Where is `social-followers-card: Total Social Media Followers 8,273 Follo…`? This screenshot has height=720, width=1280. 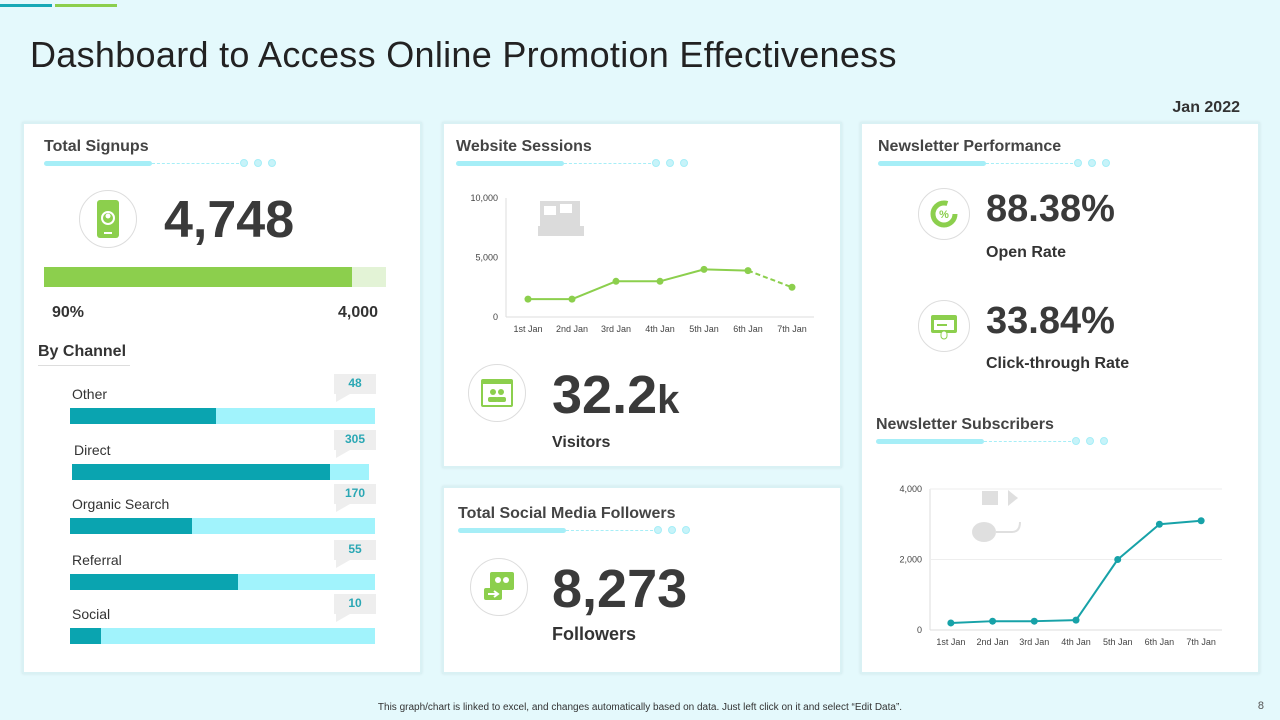 social-followers-card: Total Social Media Followers 8,273 Follo… is located at coordinates (642, 580).